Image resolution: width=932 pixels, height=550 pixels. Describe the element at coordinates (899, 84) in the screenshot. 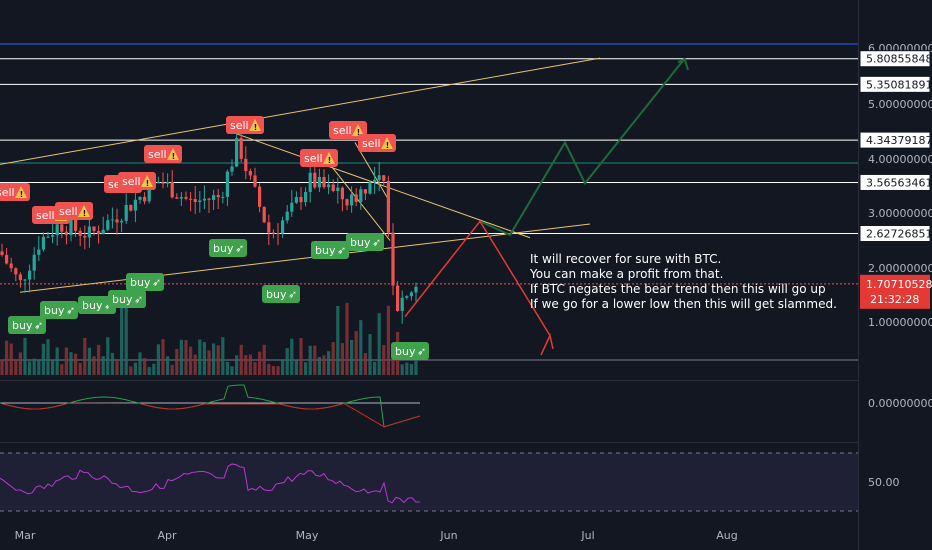

I see `level-price-label: 5.35081891` at that location.